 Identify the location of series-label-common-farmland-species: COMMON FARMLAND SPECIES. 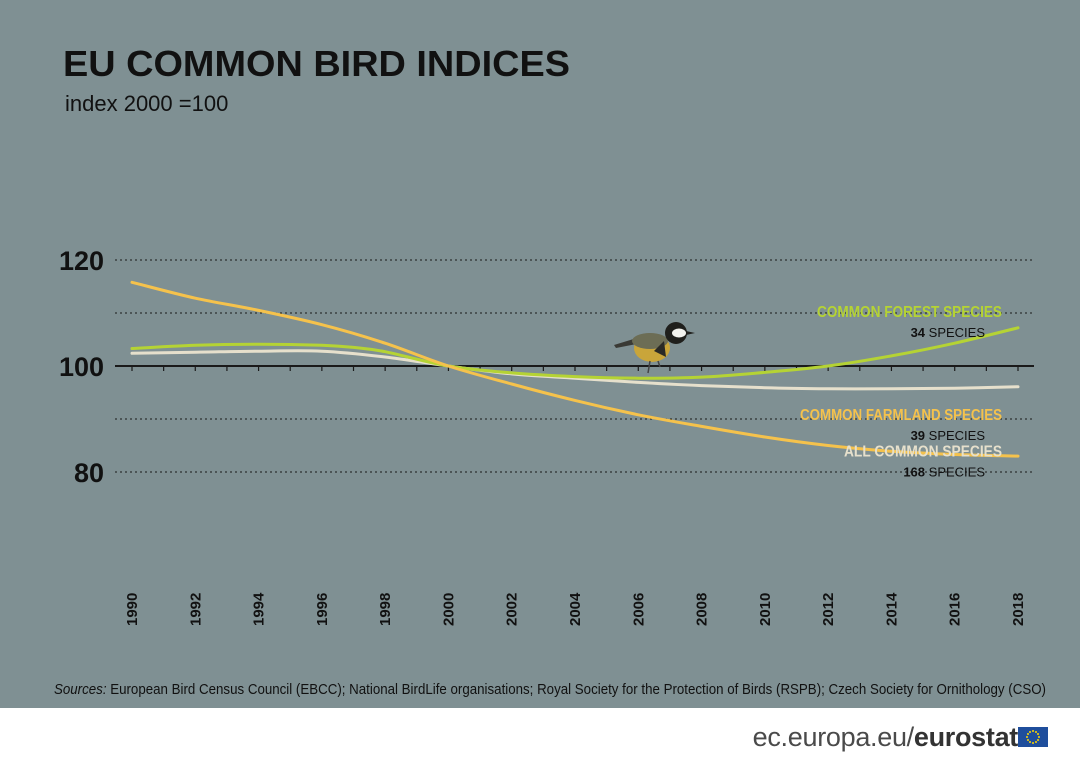
(901, 415).